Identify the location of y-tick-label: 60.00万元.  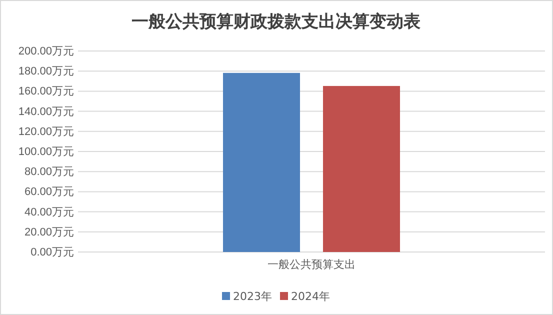
(49, 192).